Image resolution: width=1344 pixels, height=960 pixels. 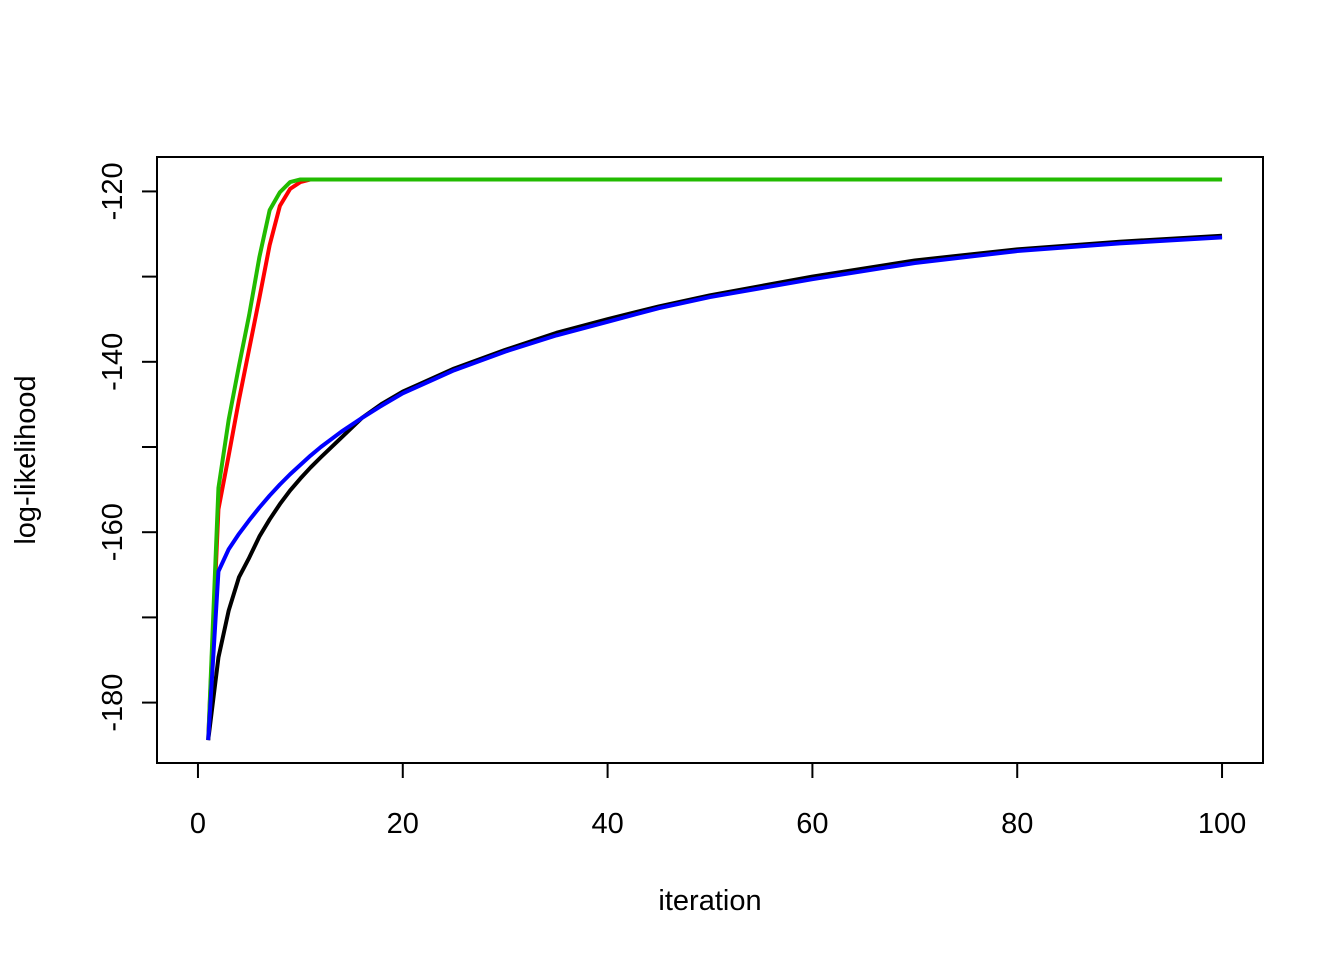 What do you see at coordinates (113, 703) in the screenshot?
I see `y-tick-label: -180` at bounding box center [113, 703].